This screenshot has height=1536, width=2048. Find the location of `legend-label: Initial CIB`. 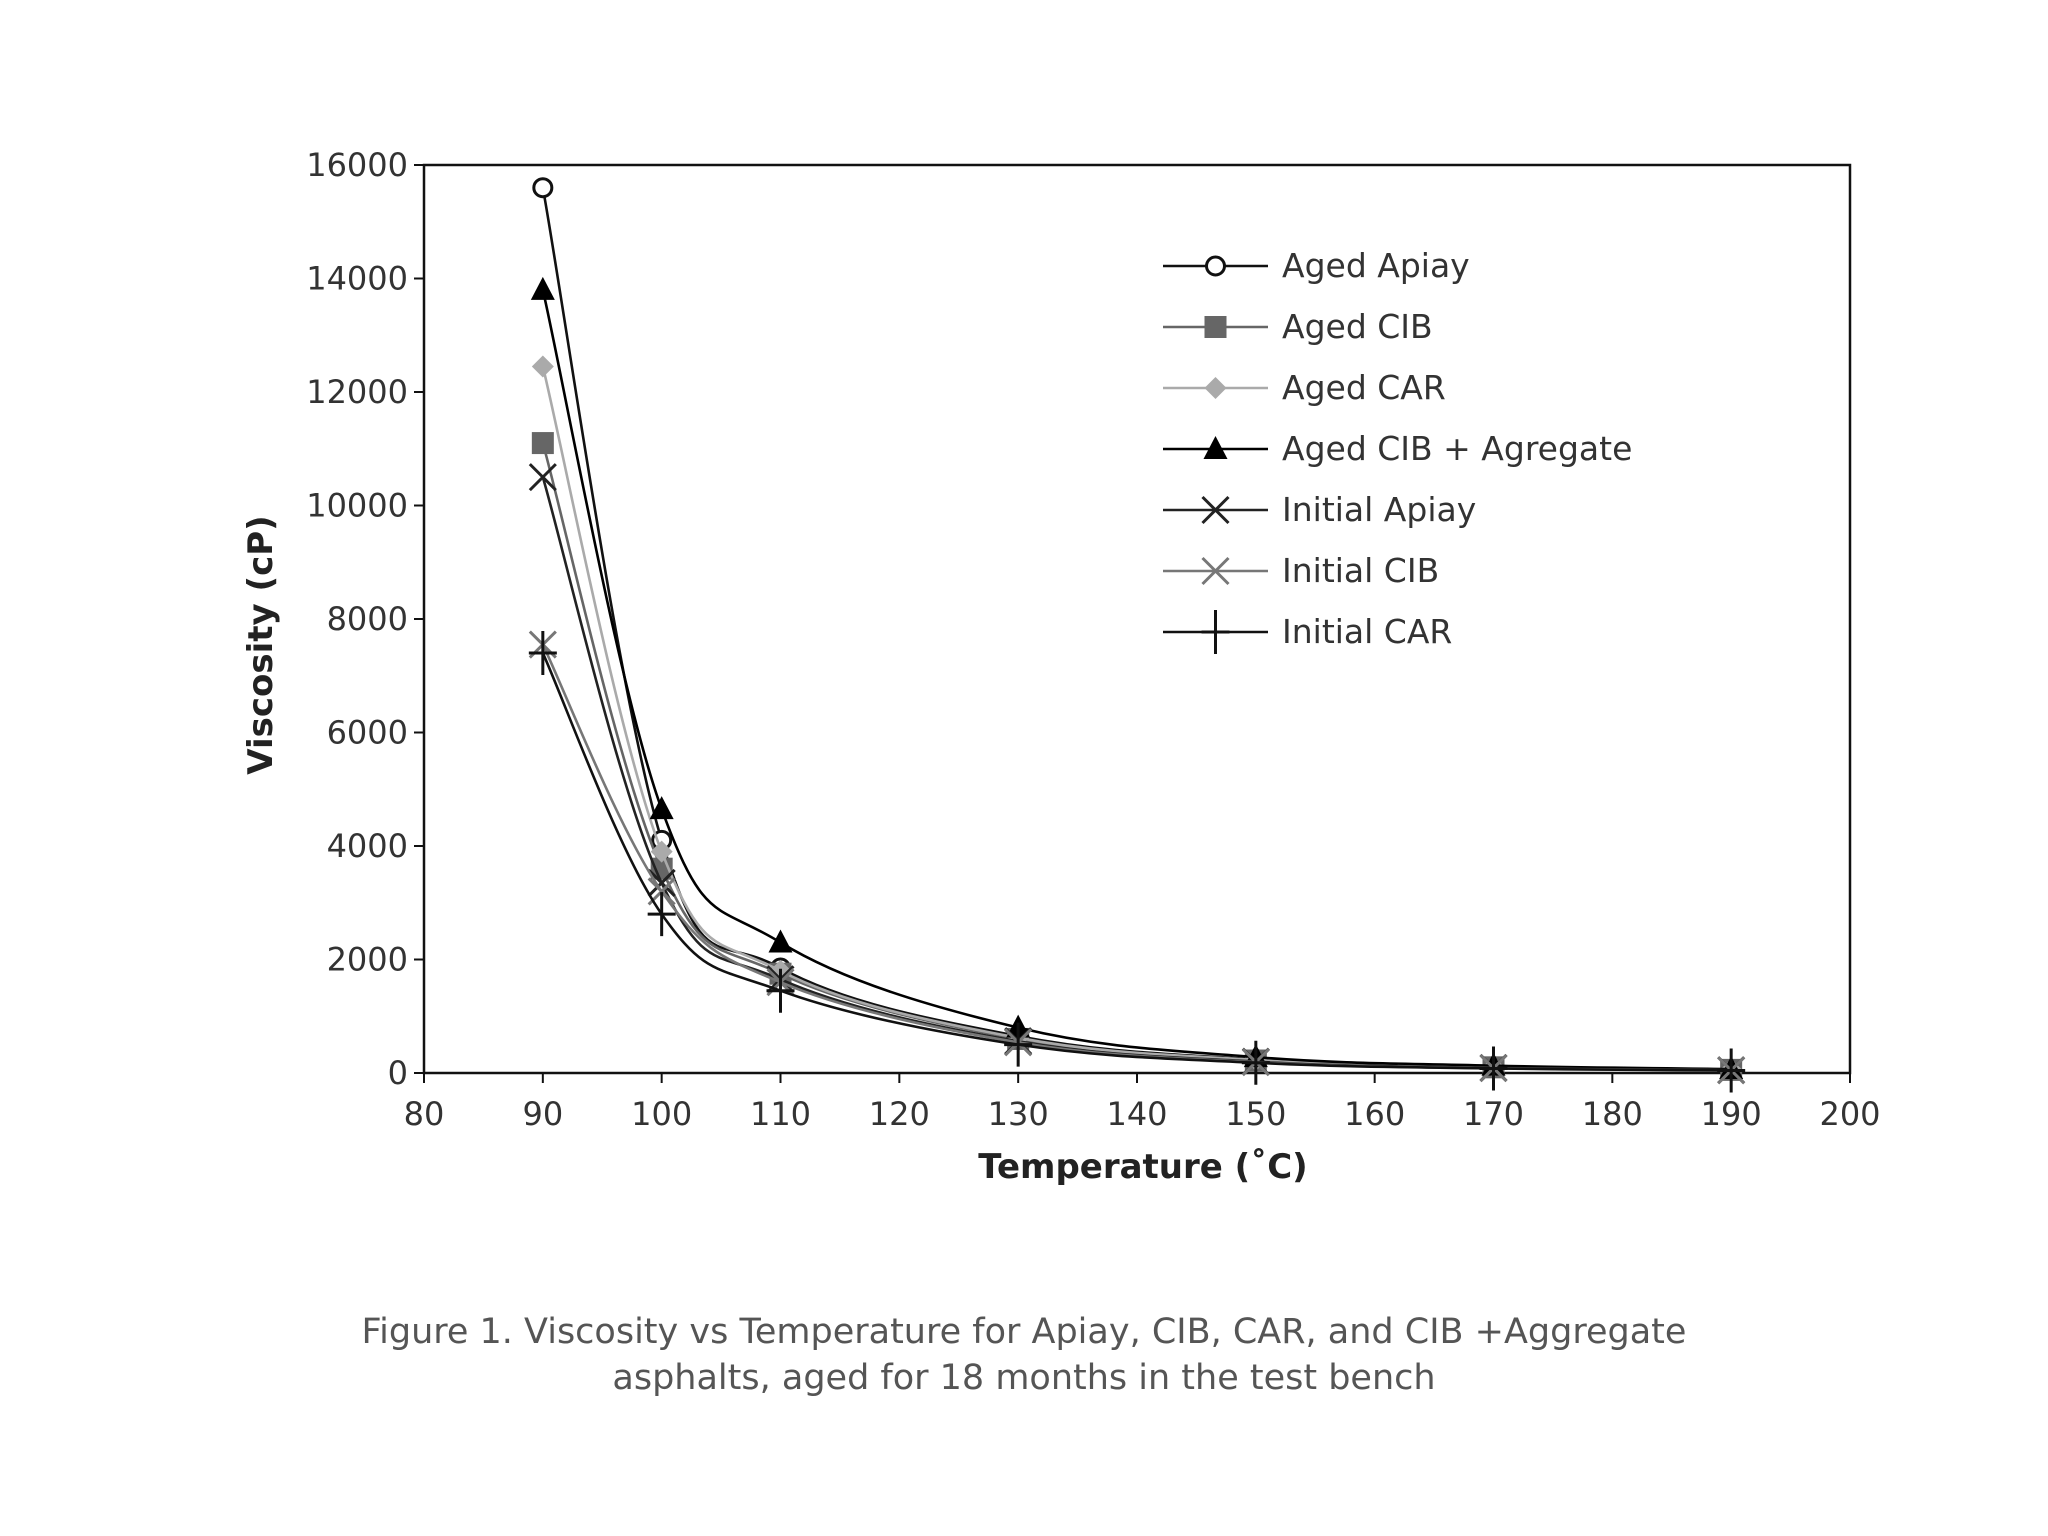

legend-label: Initial CIB is located at coordinates (1360, 570).